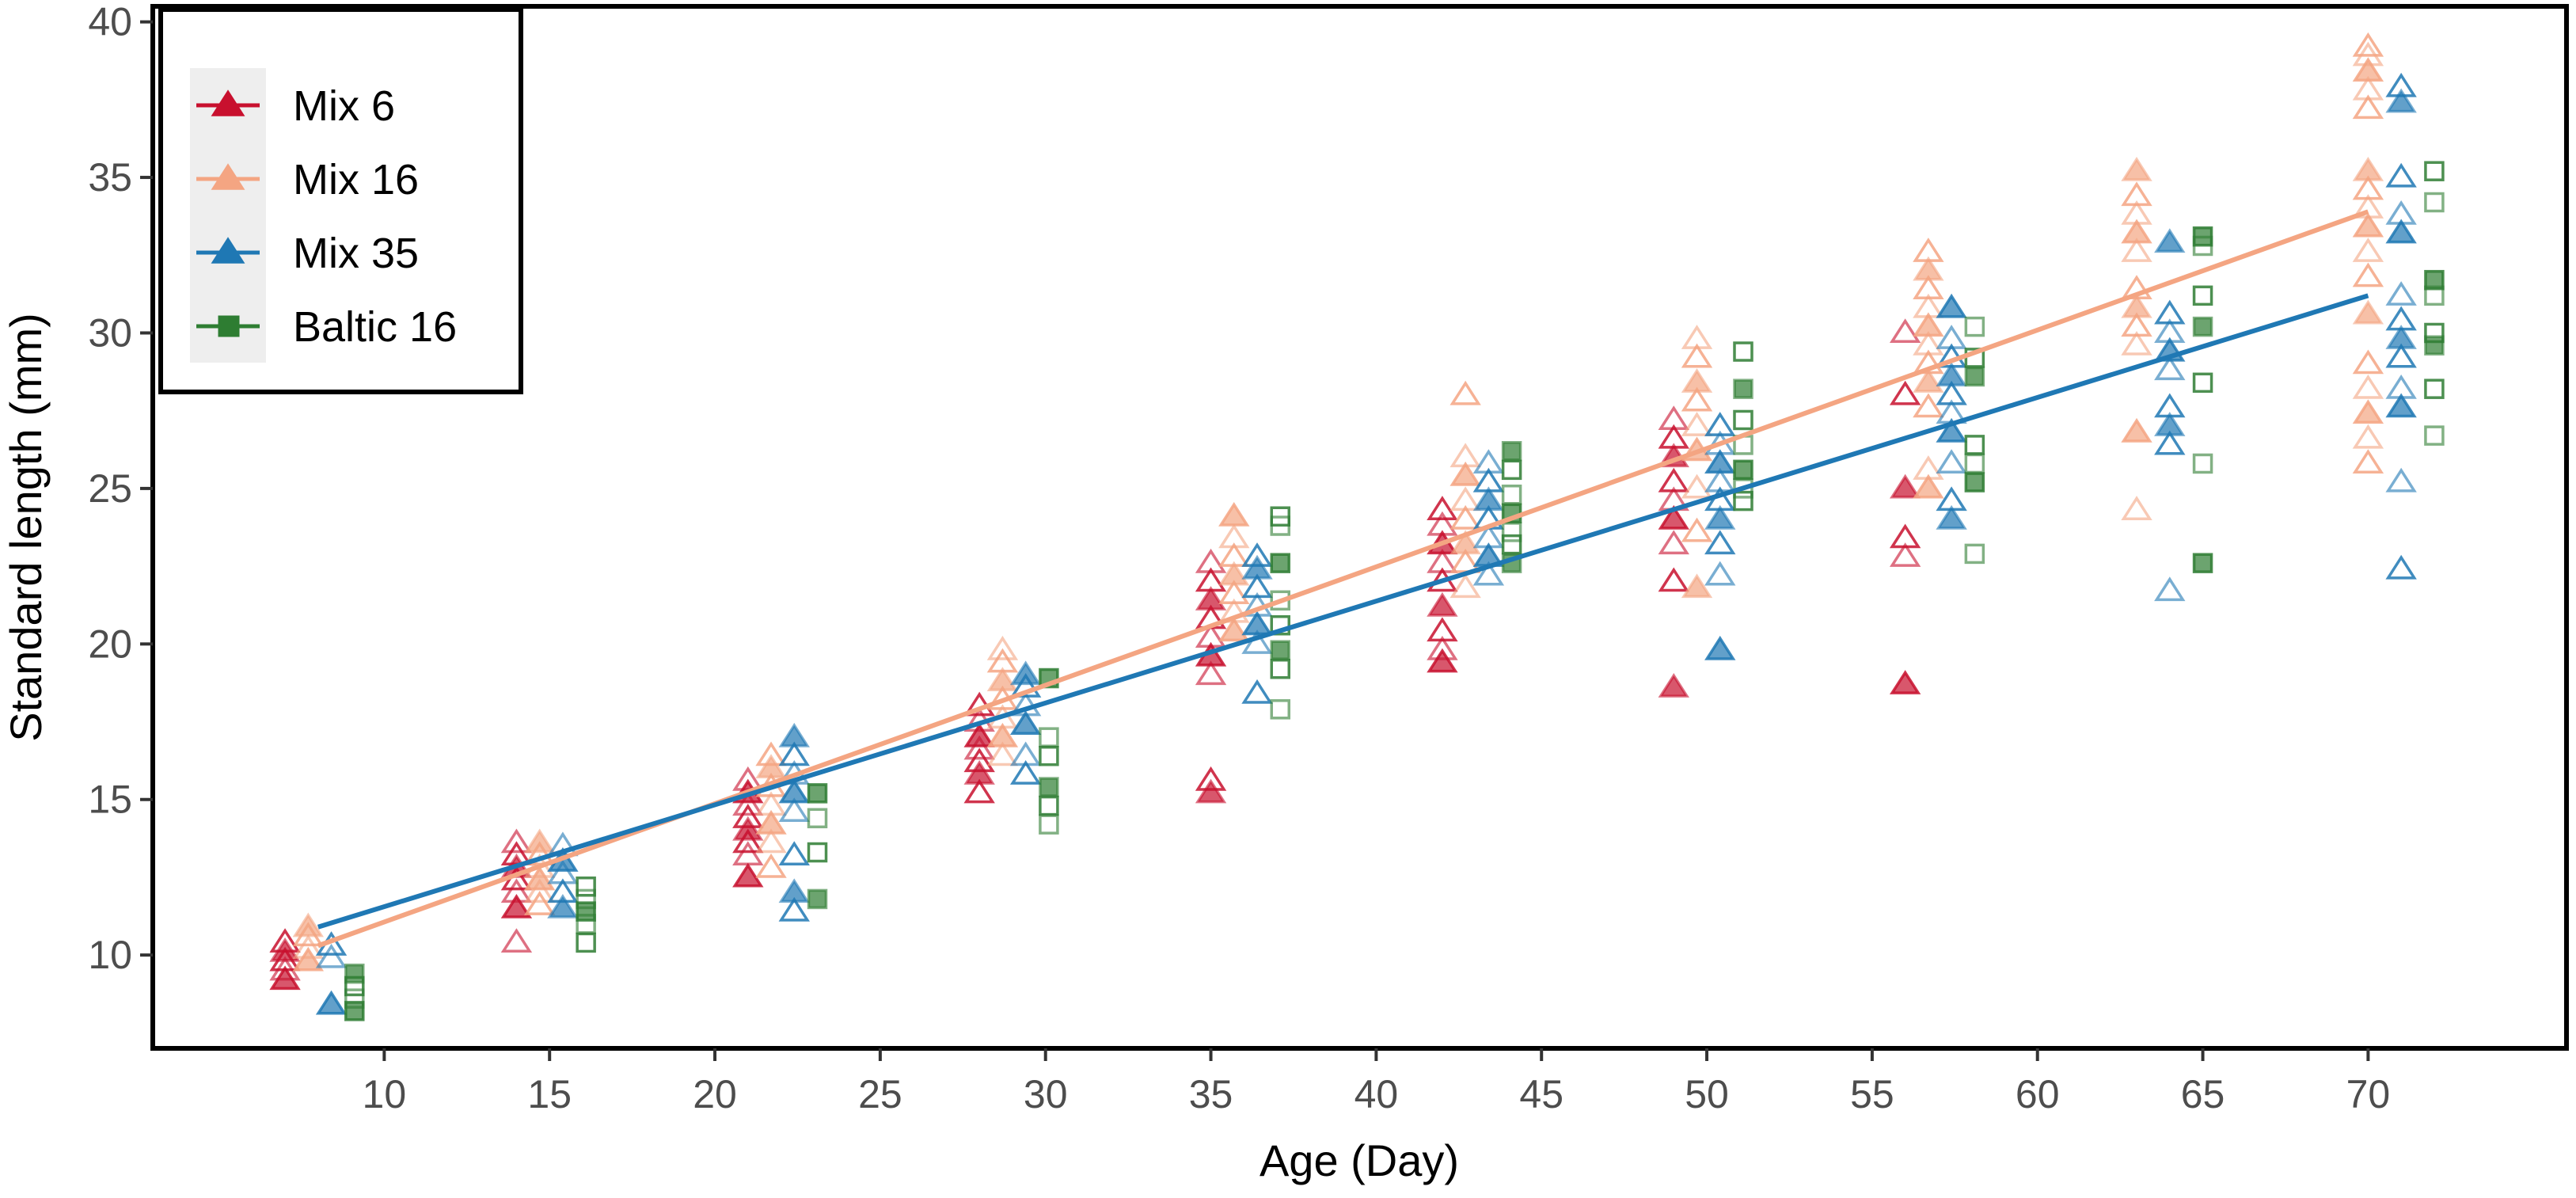  I want to click on x-tick-label: 65, so click(2203, 1094).